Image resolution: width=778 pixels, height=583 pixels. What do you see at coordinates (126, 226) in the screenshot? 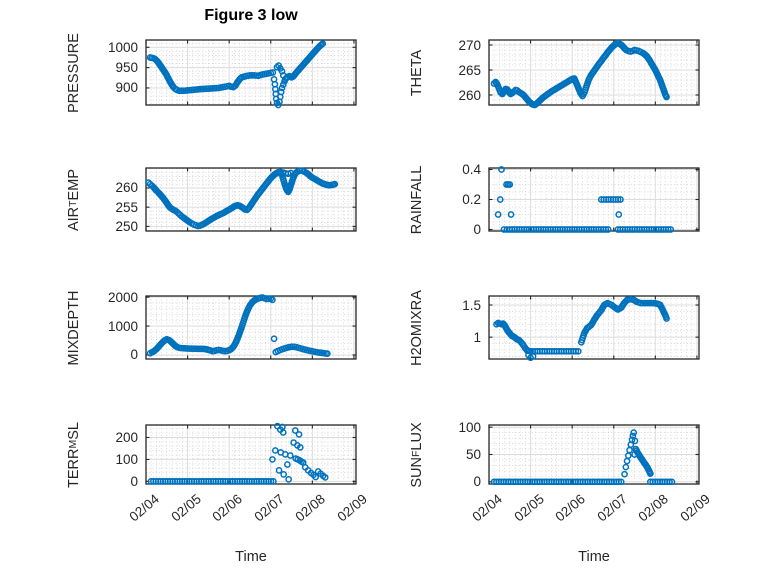
I see `y-tick-label-air-temp: 250` at bounding box center [126, 226].